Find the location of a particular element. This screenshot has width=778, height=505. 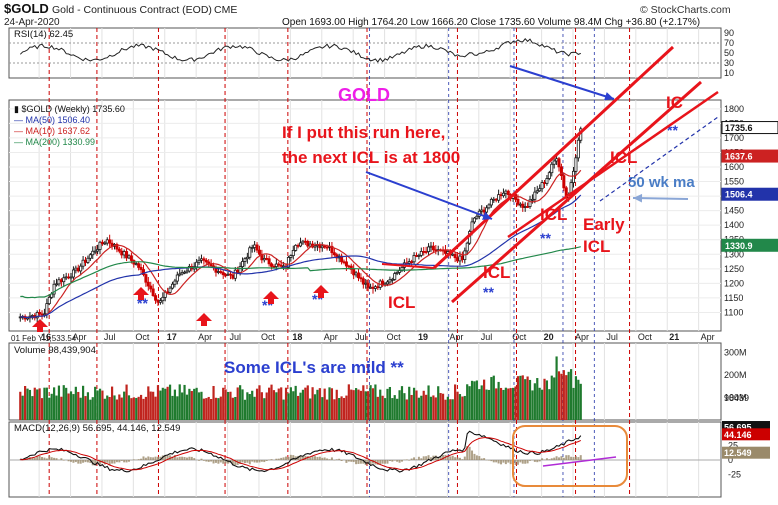

early-icl-line1: Early is located at coordinates (604, 224).